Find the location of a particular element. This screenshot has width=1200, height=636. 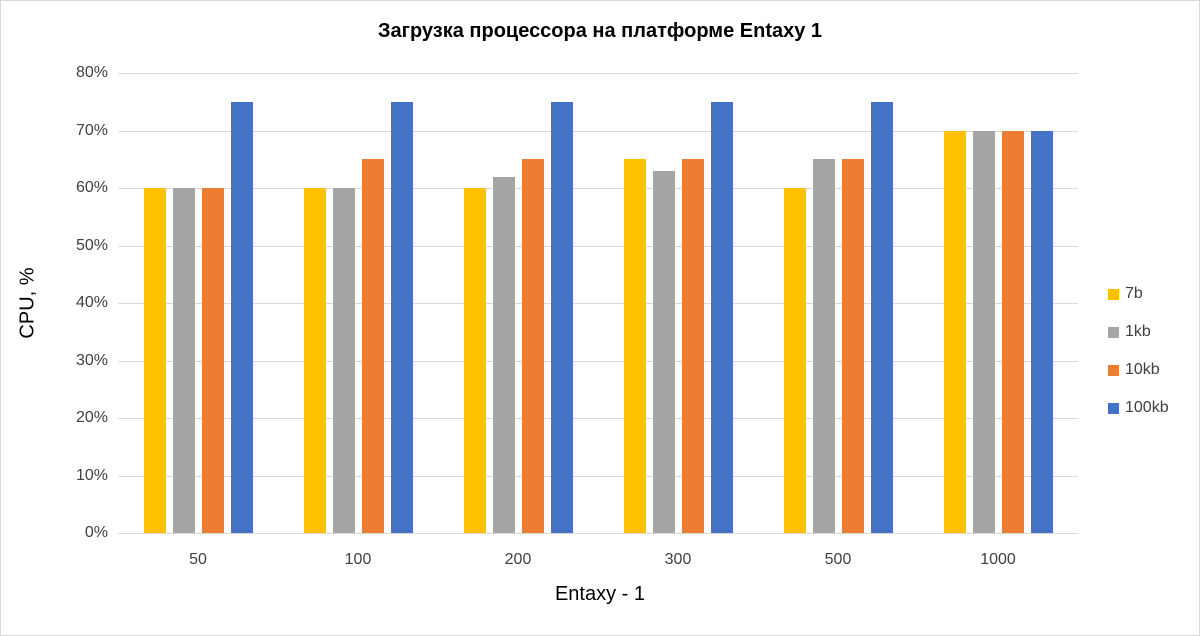

y-tick-label: 30% is located at coordinates (91, 360).